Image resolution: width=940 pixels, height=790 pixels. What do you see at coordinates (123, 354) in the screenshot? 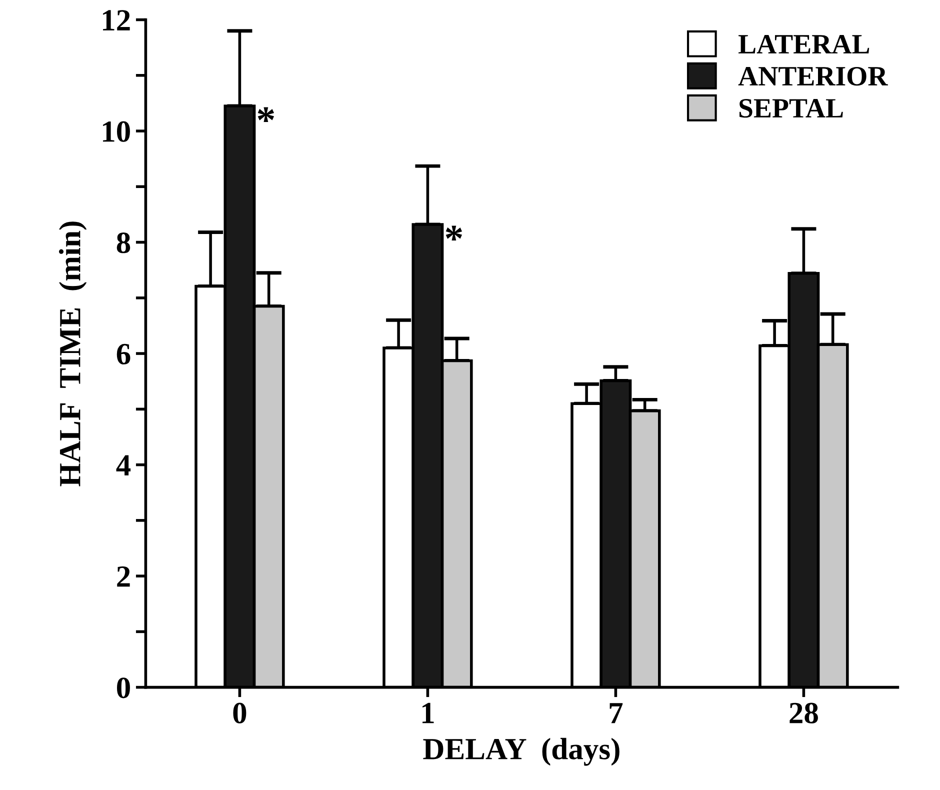
I see `y-tick-label: 6` at bounding box center [123, 354].